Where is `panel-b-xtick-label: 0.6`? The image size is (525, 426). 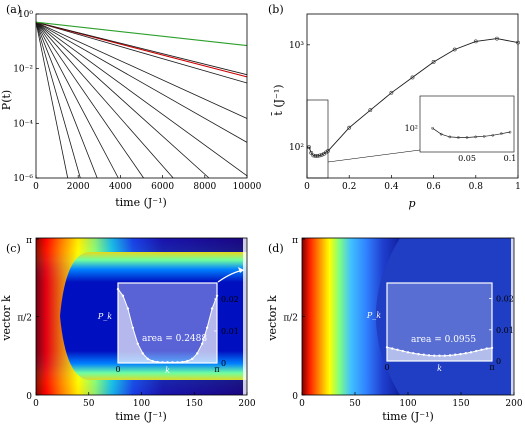
panel-b-xtick-label: 0.6 is located at coordinates (433, 187).